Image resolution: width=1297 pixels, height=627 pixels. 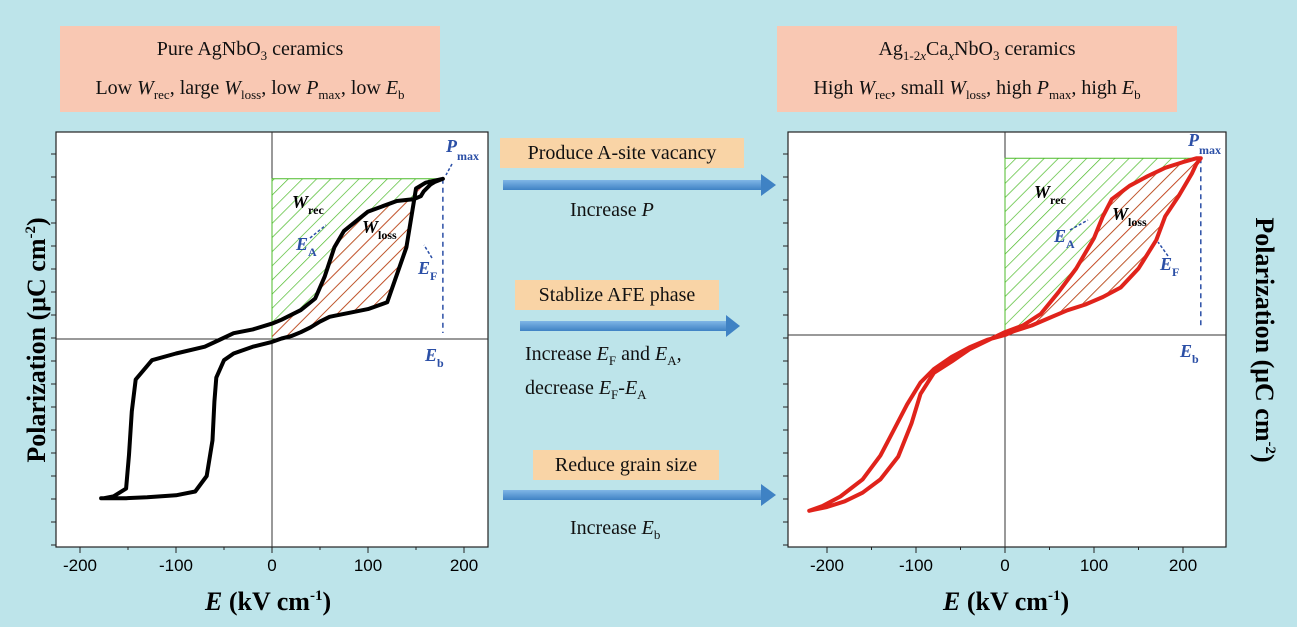 What do you see at coordinates (1050, 194) in the screenshot?
I see `right-wrec-label: Wrec` at bounding box center [1050, 194].